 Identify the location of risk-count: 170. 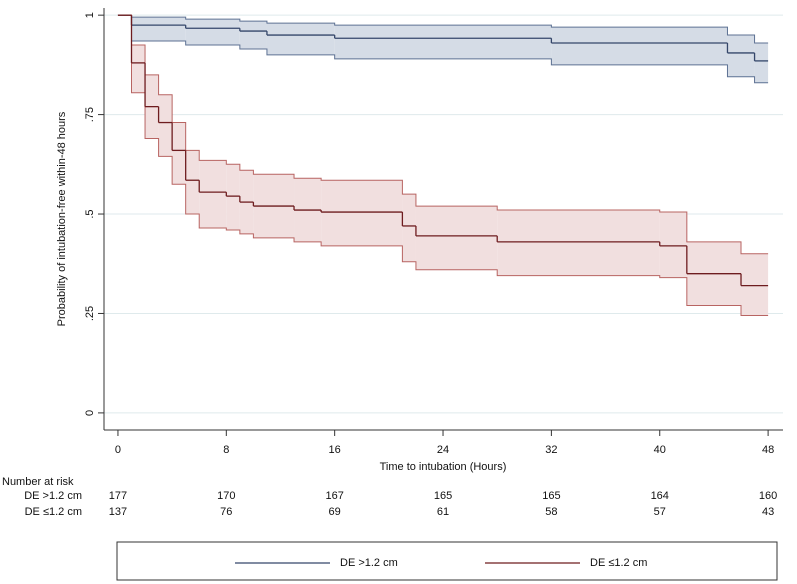
(226, 496).